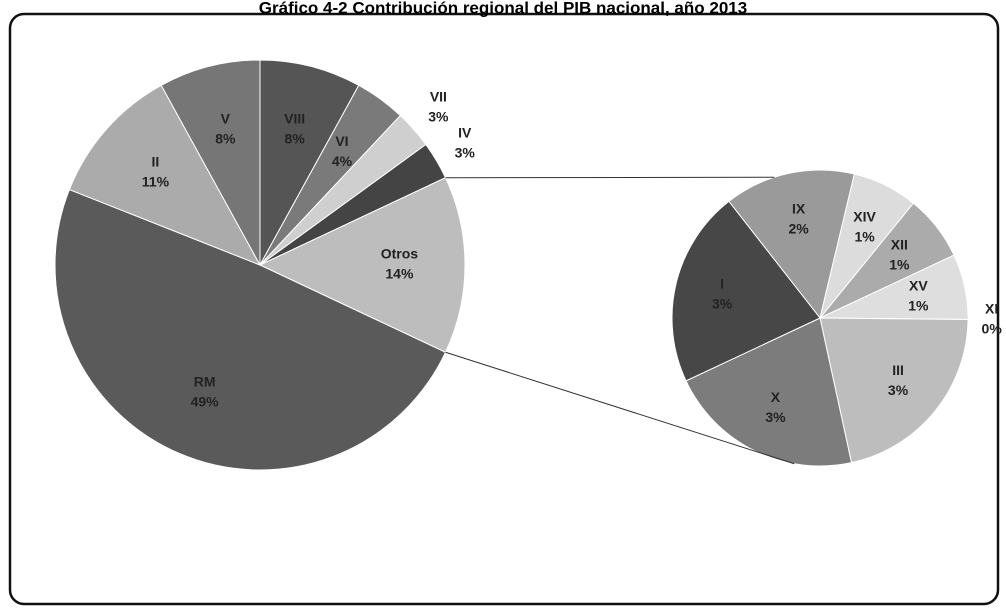 This screenshot has width=1006, height=610. What do you see at coordinates (918, 285) in the screenshot?
I see `slice-category: XV` at bounding box center [918, 285].